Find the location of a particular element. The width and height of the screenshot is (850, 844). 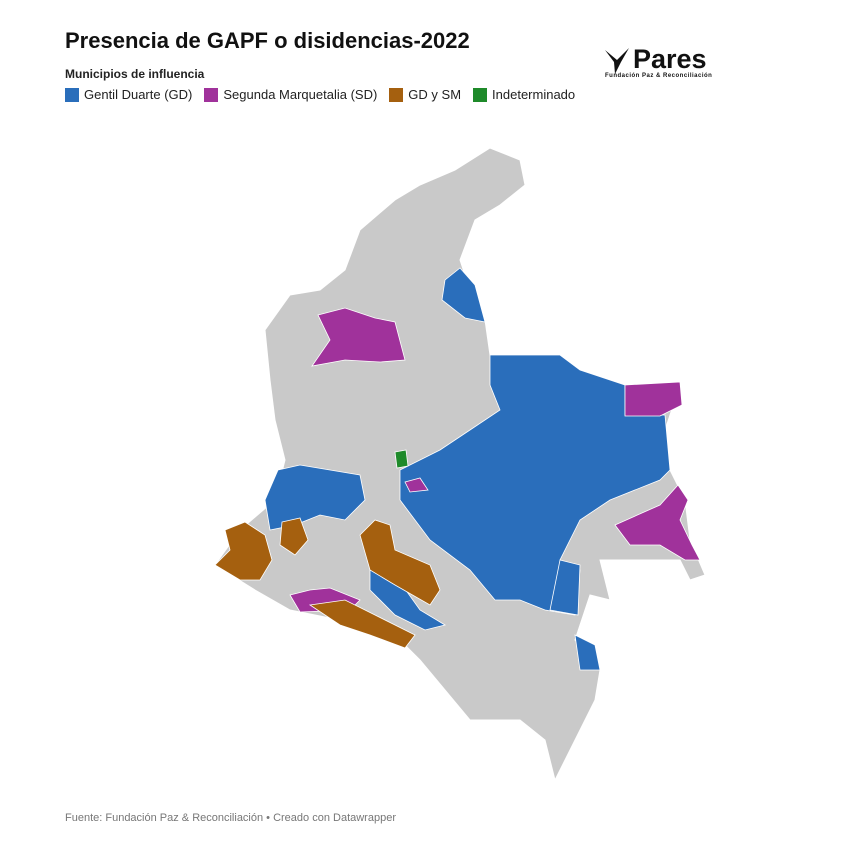

legend-item: Gentil Duarte (GD) is located at coordinates (128, 94).